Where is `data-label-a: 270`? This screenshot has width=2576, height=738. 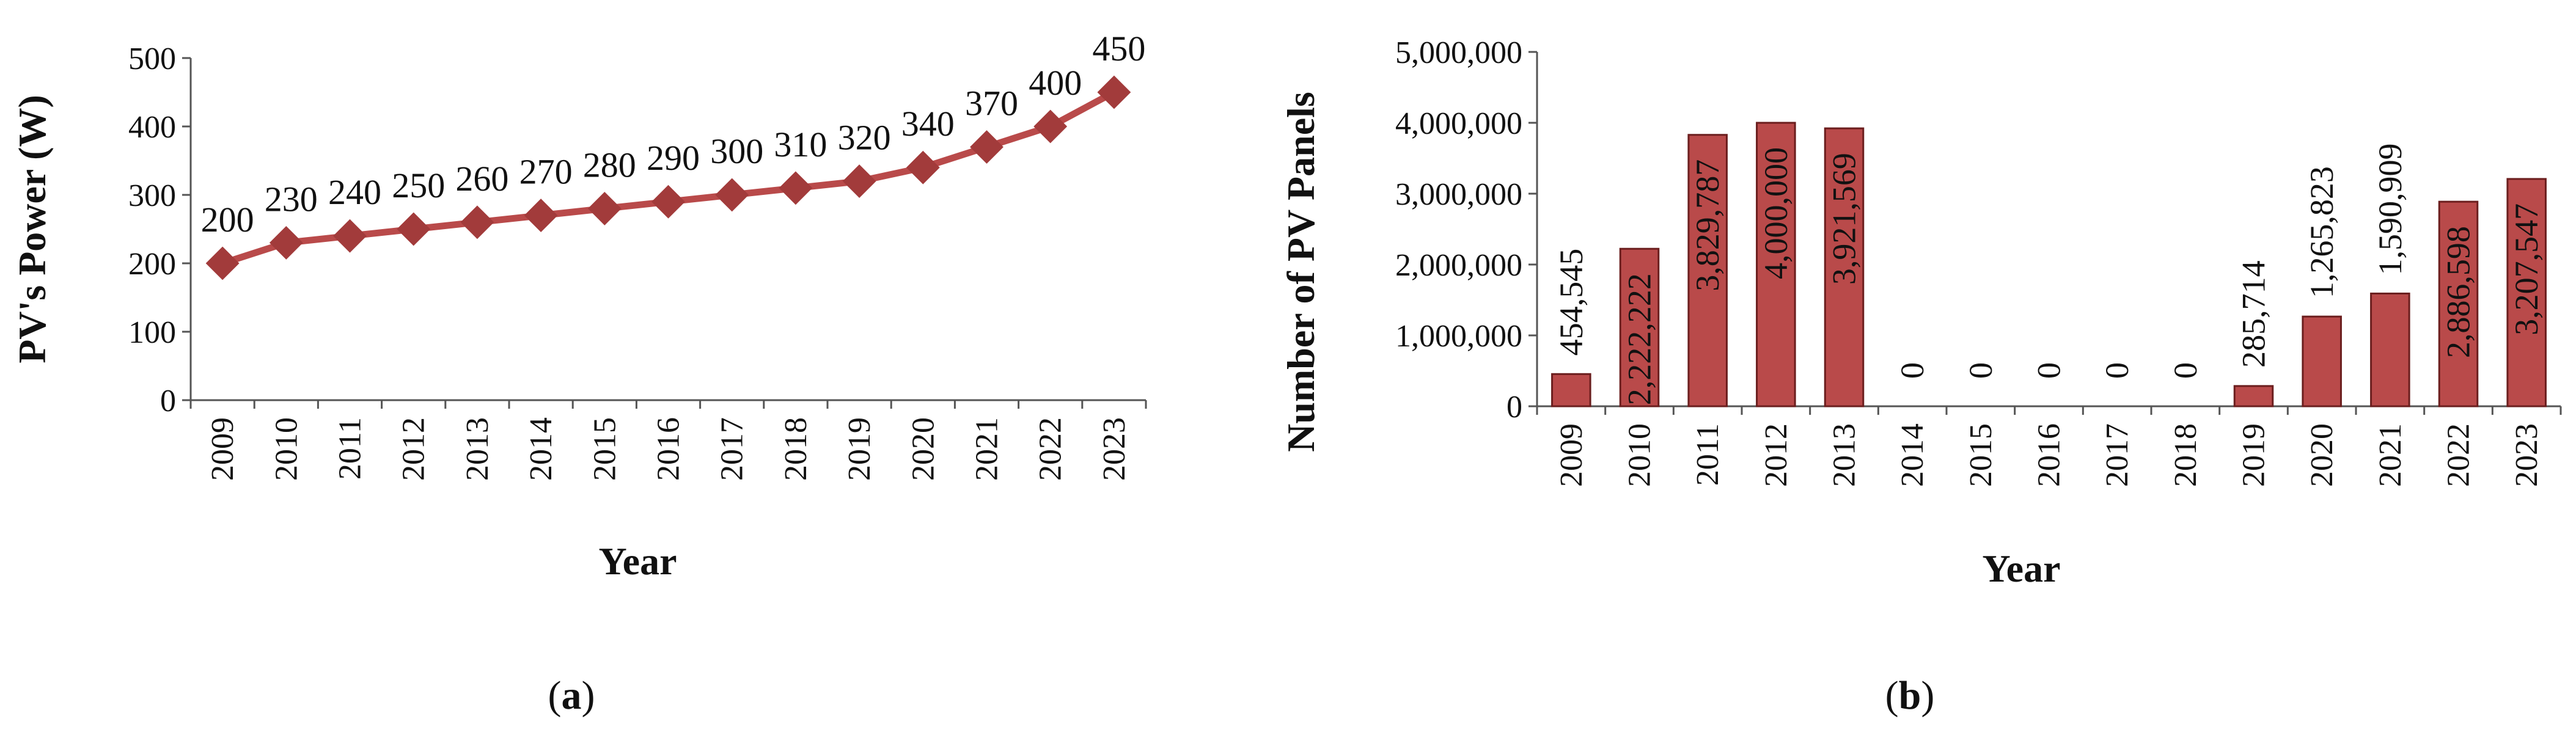
data-label-a: 270 is located at coordinates (546, 172).